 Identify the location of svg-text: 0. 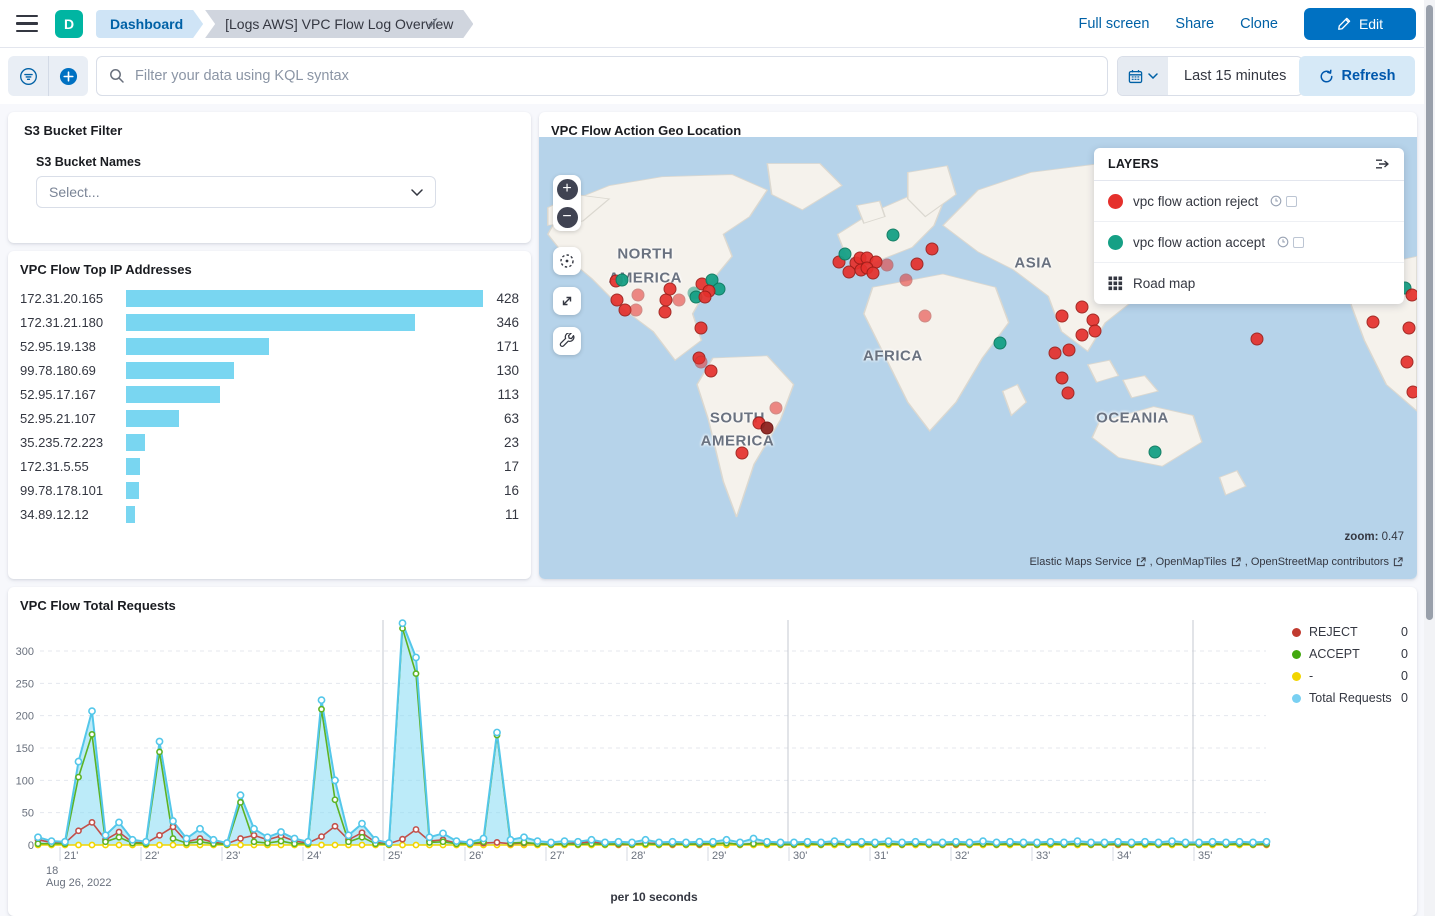
(31, 846).